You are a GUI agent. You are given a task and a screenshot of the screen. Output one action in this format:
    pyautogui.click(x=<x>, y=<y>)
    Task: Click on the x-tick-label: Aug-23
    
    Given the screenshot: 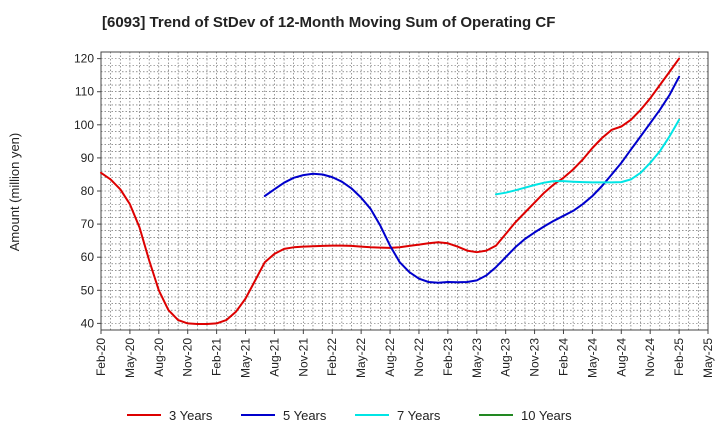 What is the action you would take?
    pyautogui.click(x=506, y=357)
    